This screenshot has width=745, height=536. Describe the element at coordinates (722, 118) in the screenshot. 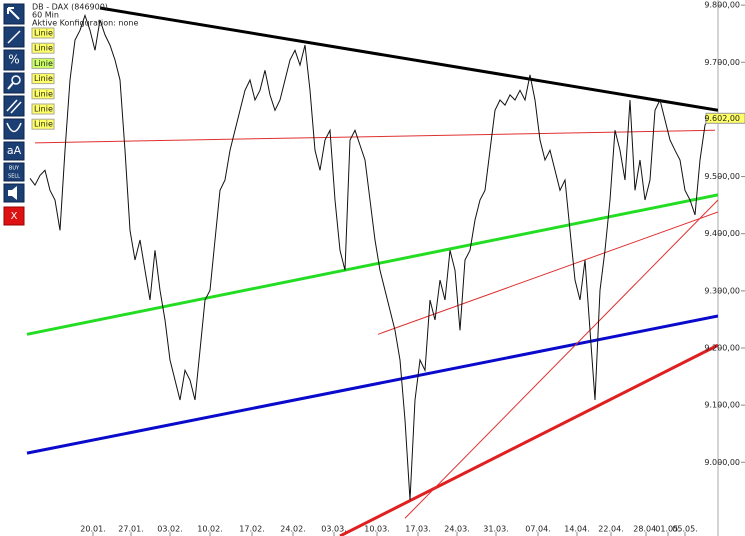

I see `last-price-label: 9.602,00` at that location.